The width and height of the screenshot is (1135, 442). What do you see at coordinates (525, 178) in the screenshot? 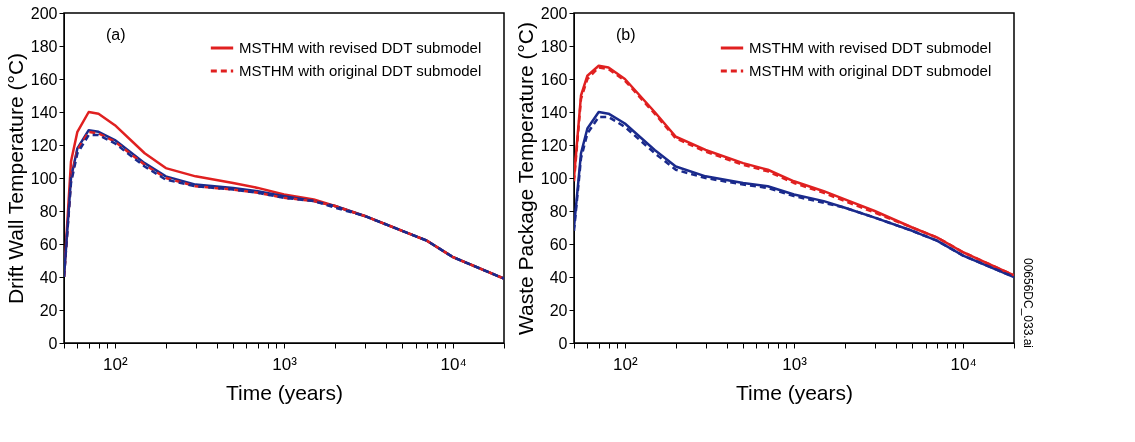
I see `y-axis-title: Waste Package Temperature (°C)` at bounding box center [525, 178].